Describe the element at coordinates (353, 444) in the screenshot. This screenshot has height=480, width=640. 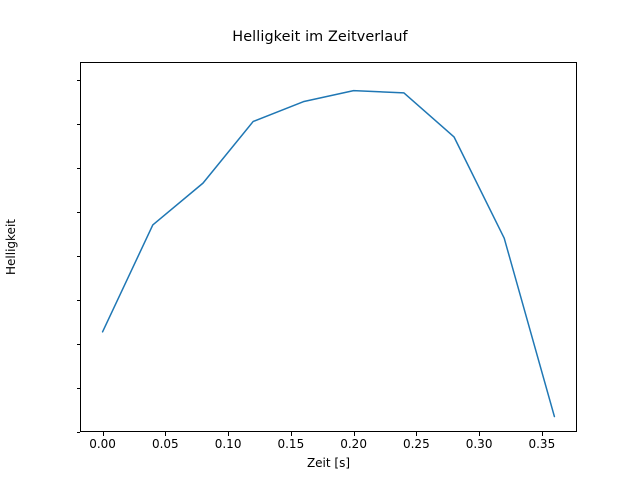
I see `x-tick-label: 0.20` at that location.